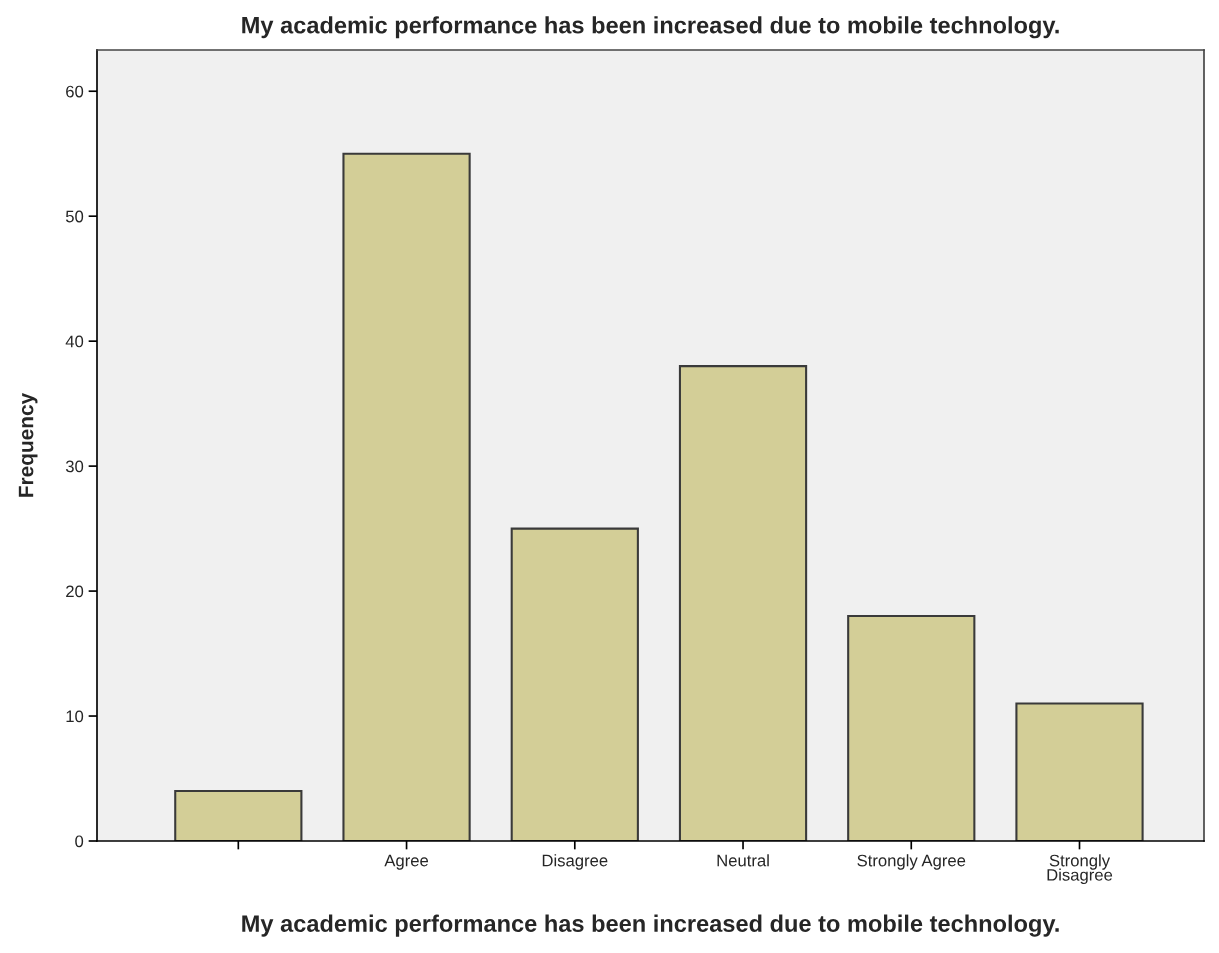  I want to click on y-tick-label: 0, so click(79, 841).